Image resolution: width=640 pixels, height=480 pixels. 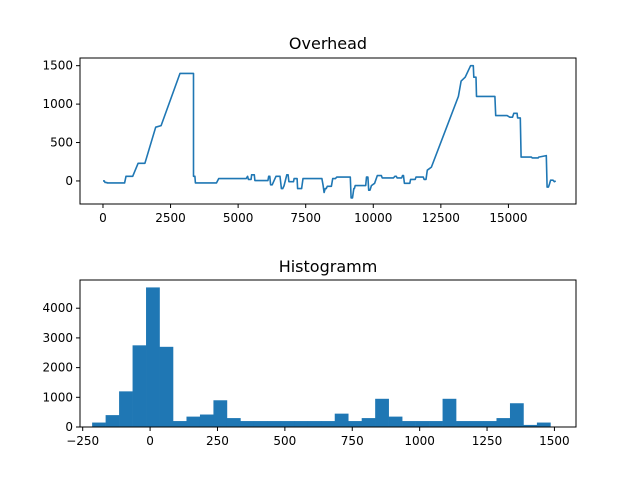 What do you see at coordinates (57, 308) in the screenshot?
I see `y-tick-label: 4000` at bounding box center [57, 308].